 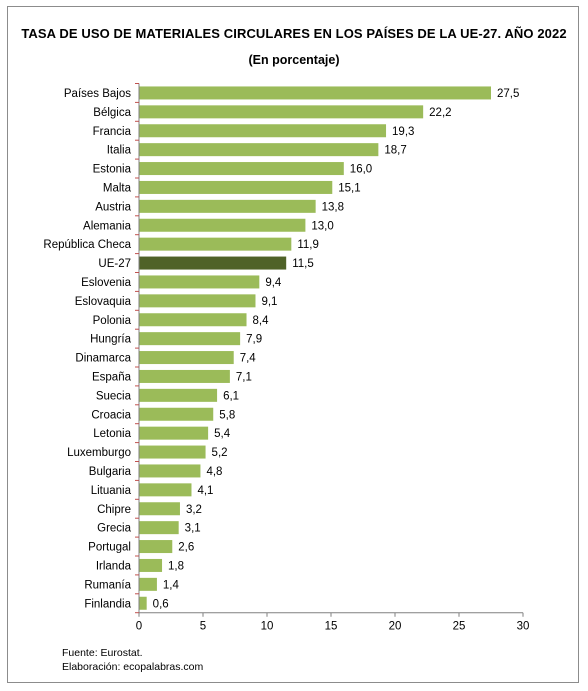 What do you see at coordinates (170, 471) in the screenshot?
I see `bar-bulgaria` at bounding box center [170, 471].